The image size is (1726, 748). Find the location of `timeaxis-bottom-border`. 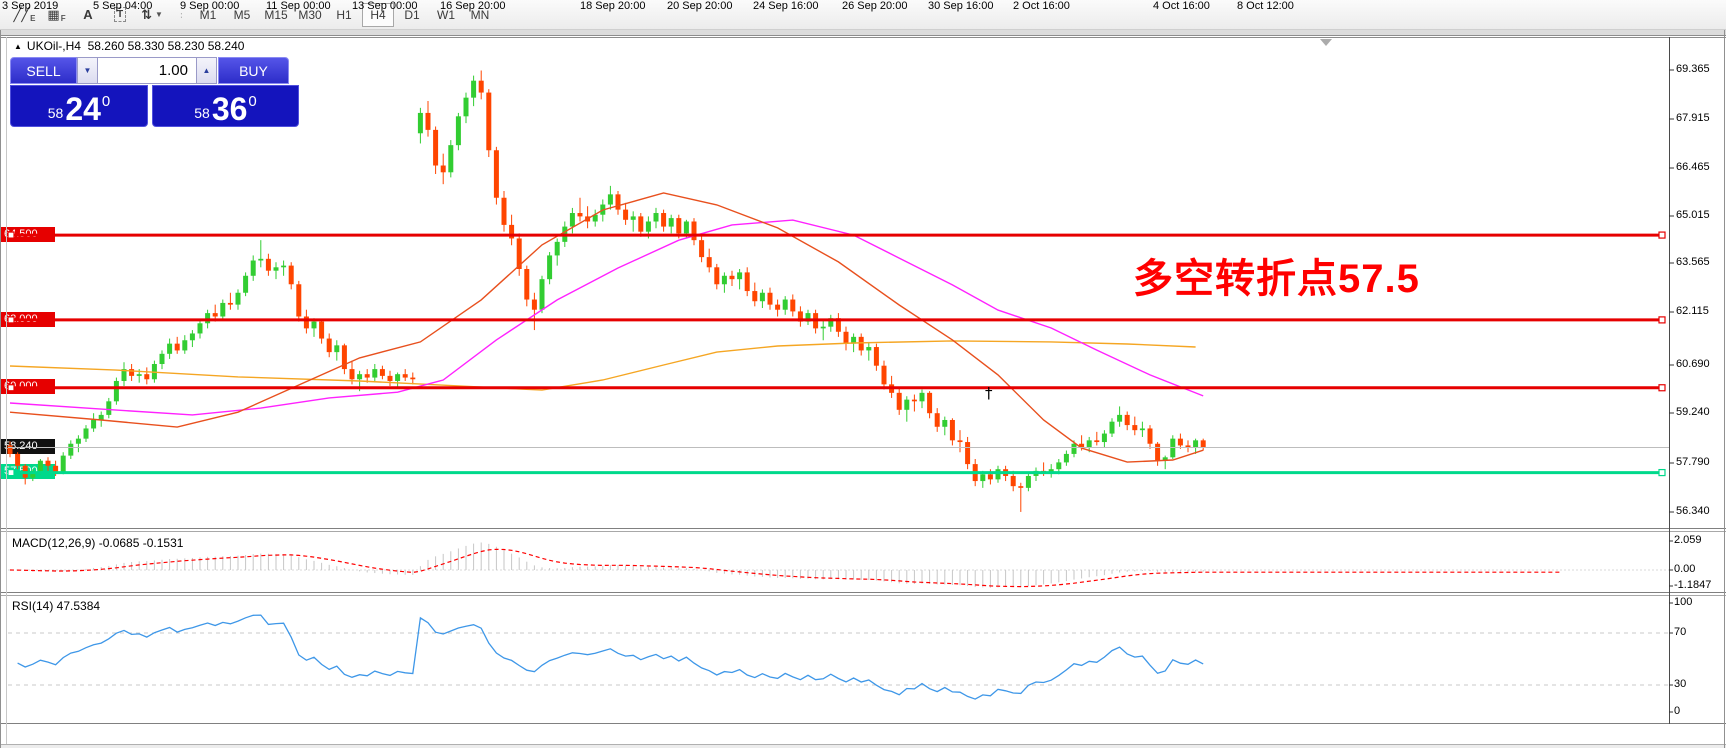

timeaxis-bottom-border is located at coordinates (863, 744).